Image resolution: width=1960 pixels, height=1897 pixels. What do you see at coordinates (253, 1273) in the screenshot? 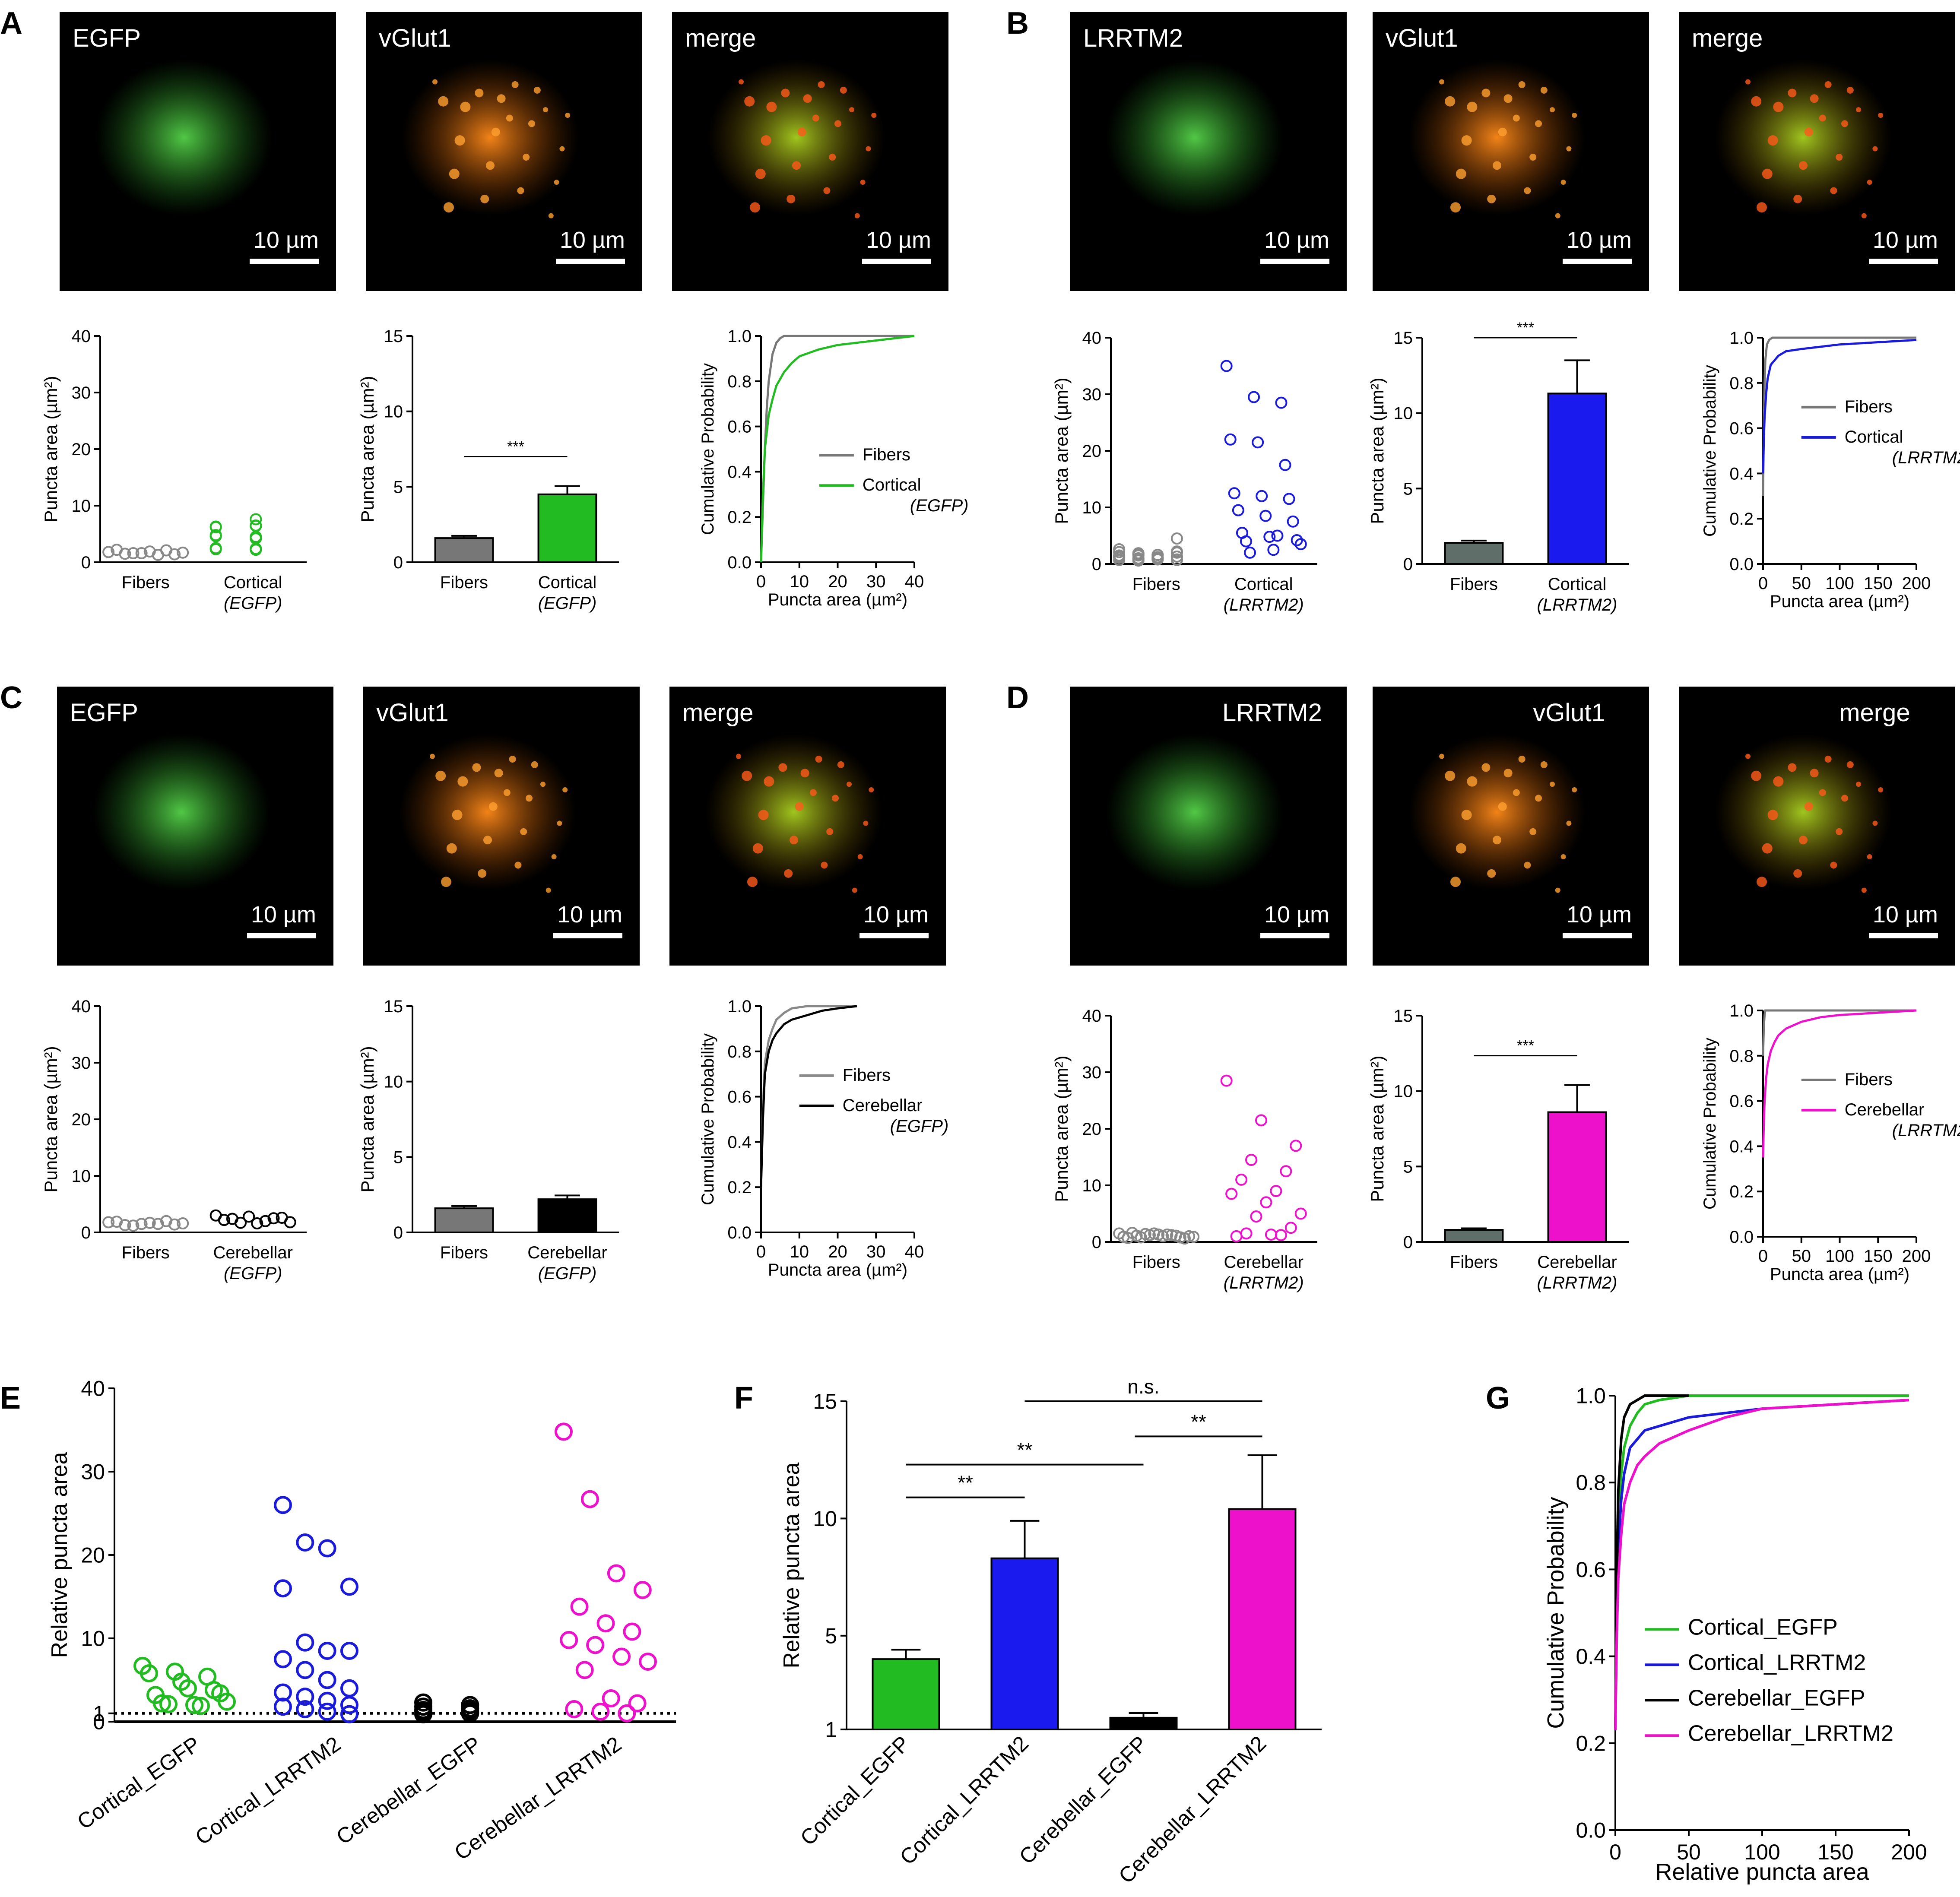
I see `x-tick-sublabel: (EGFP)` at bounding box center [253, 1273].